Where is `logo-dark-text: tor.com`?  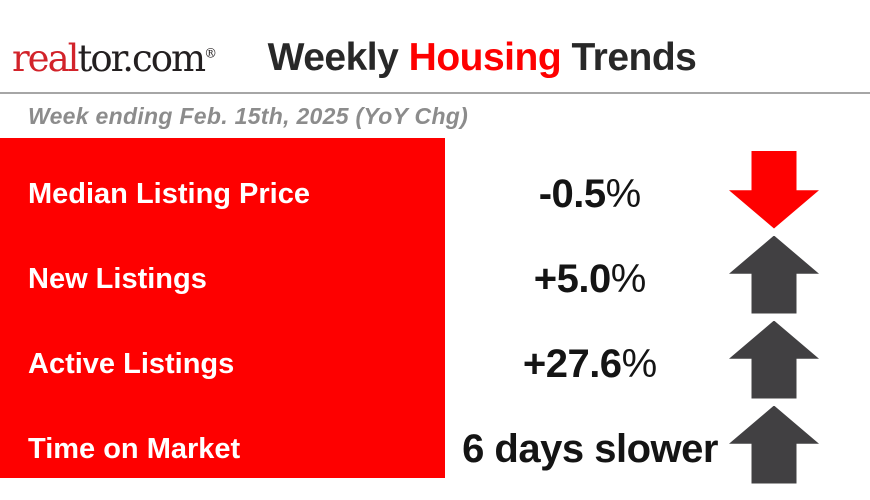
logo-dark-text: tor.com is located at coordinates (141, 58).